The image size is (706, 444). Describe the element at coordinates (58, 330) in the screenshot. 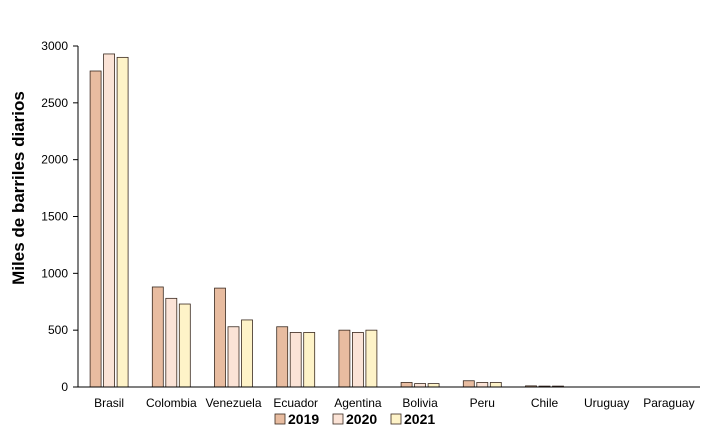

I see `y-tick-label: 500` at that location.